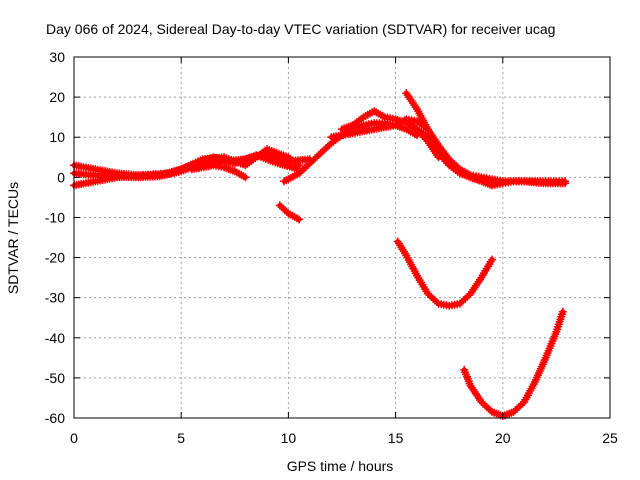  I want to click on y-tick-label: -10, so click(55, 217).